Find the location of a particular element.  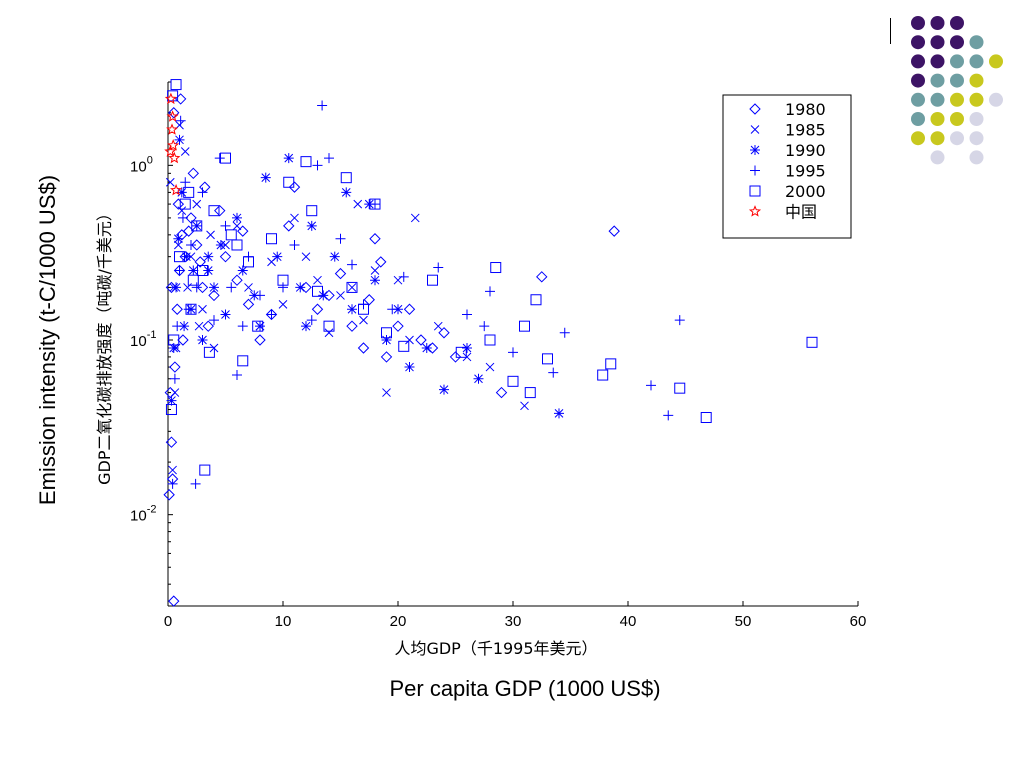

divider-line is located at coordinates (890, 31).